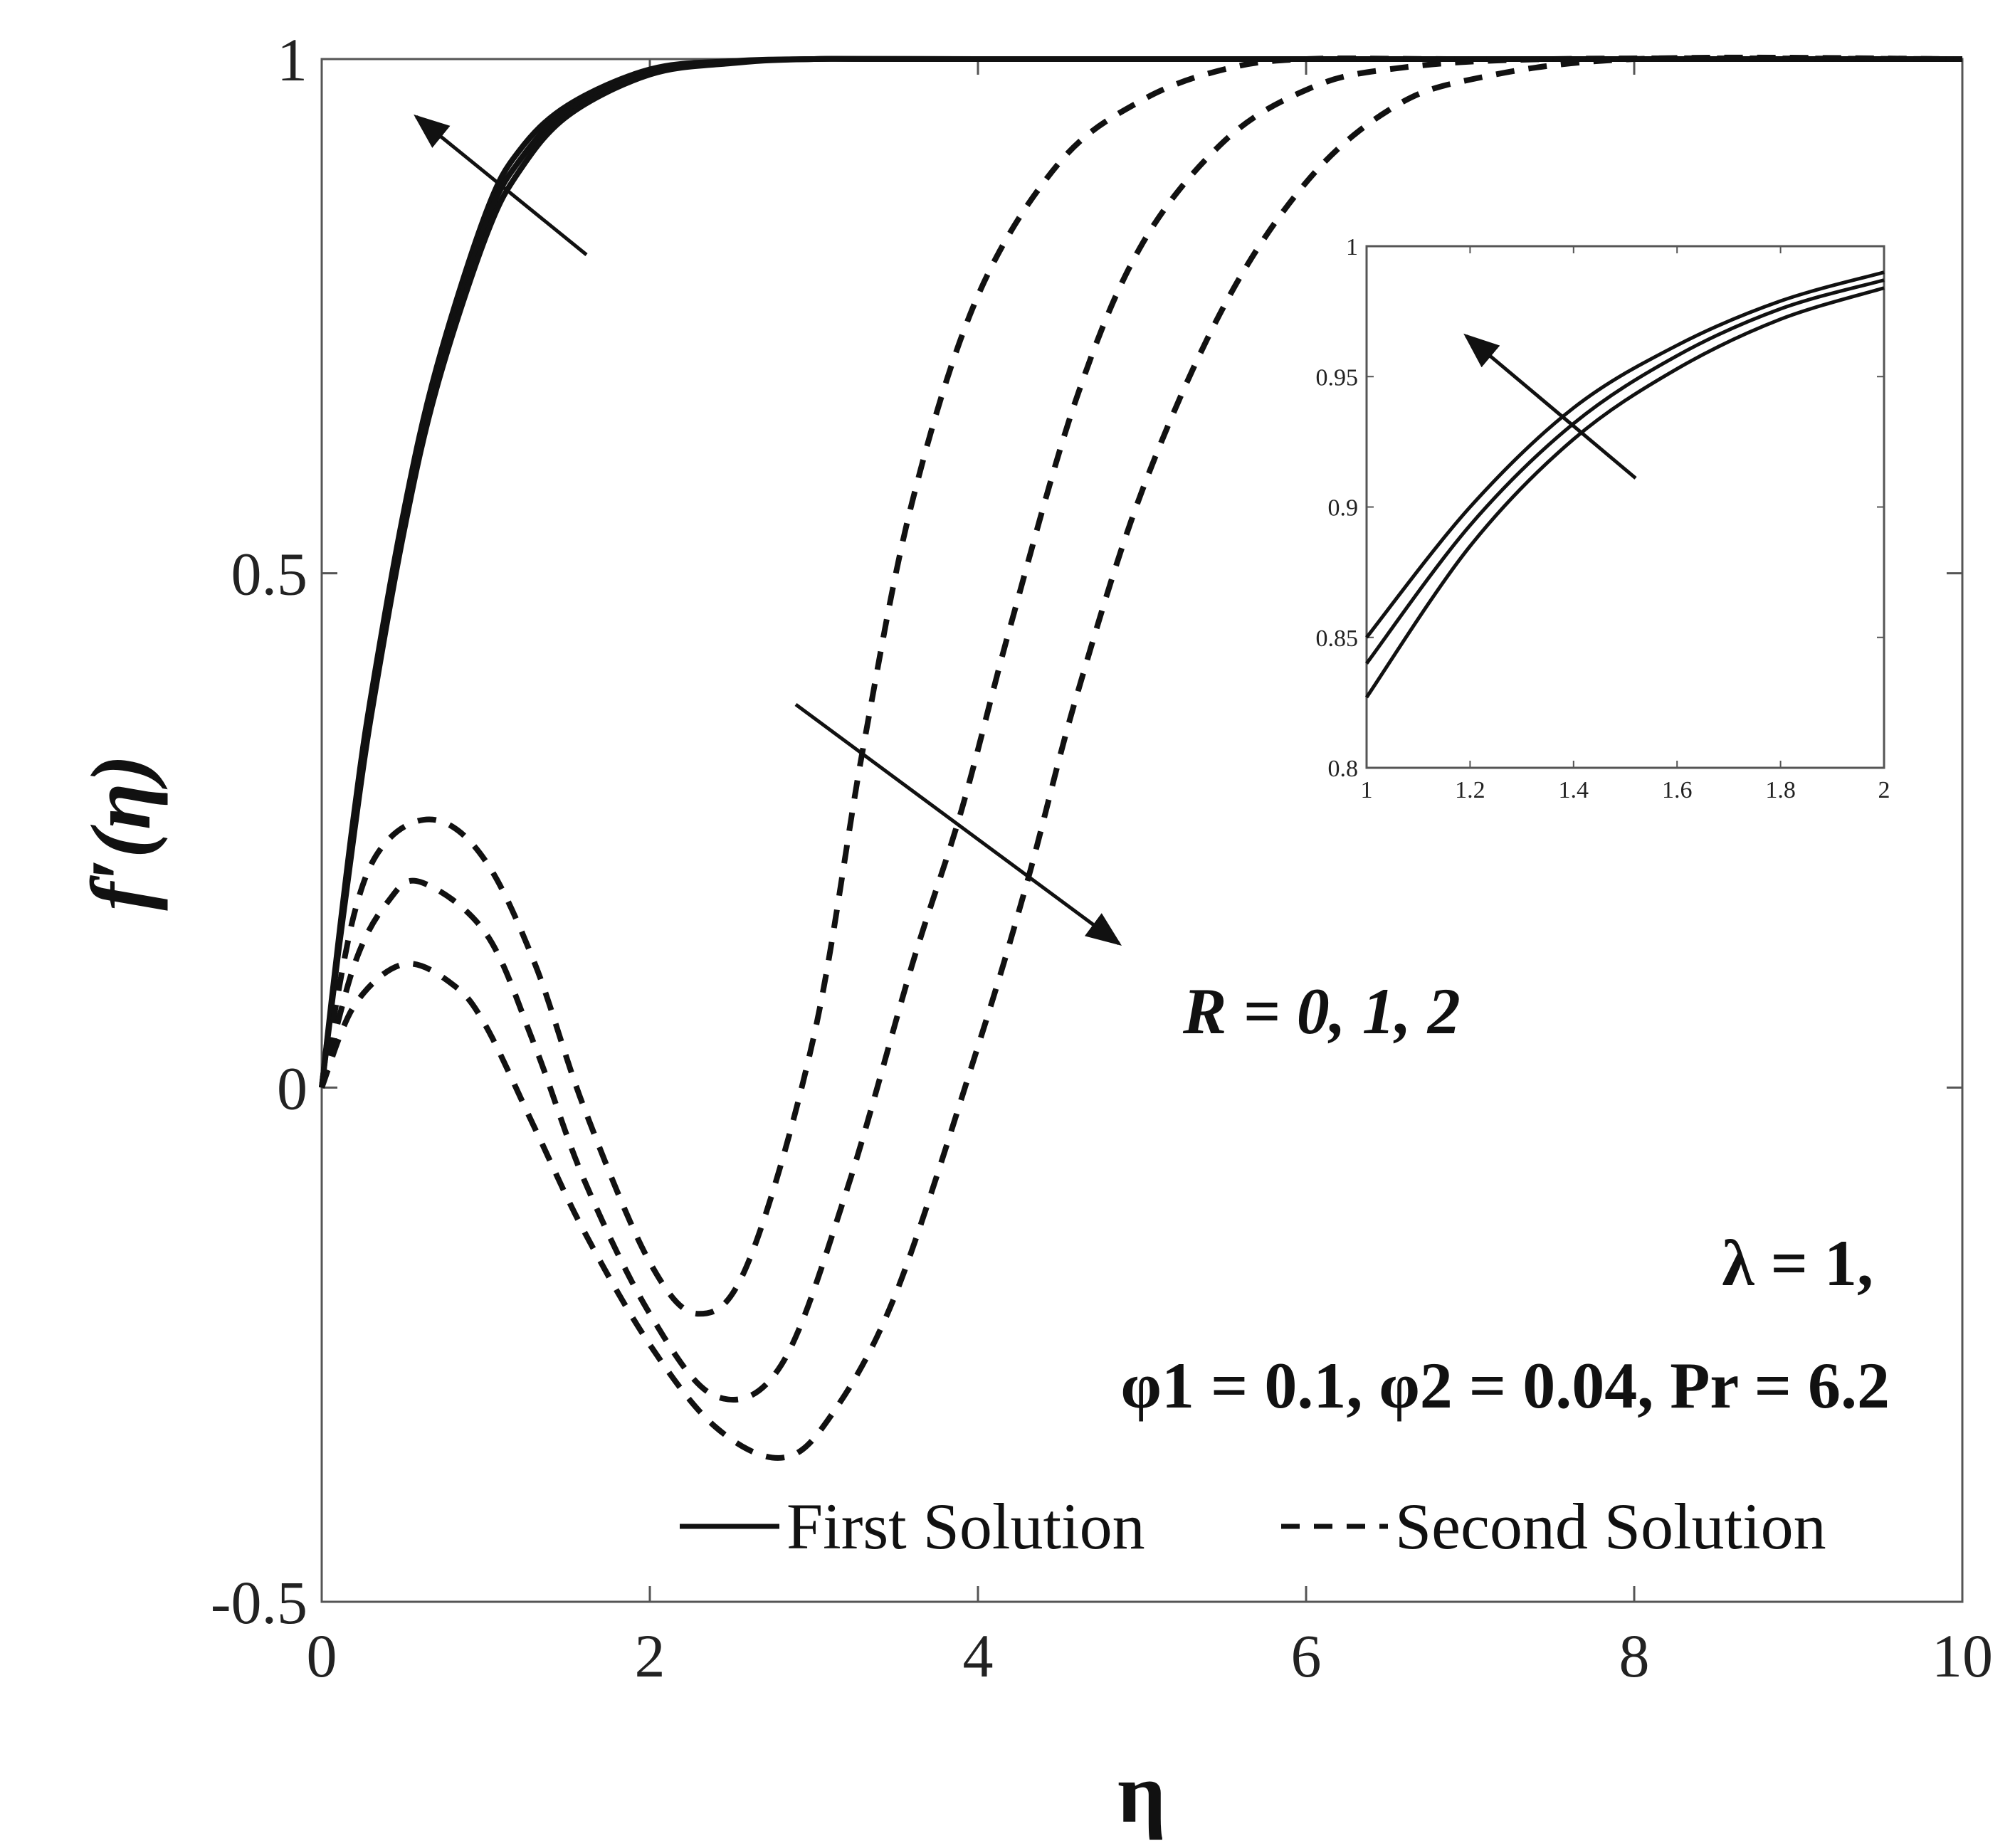 The image size is (2015, 1848). I want to click on inset-y-tick-label: 0.95, so click(1337, 377).